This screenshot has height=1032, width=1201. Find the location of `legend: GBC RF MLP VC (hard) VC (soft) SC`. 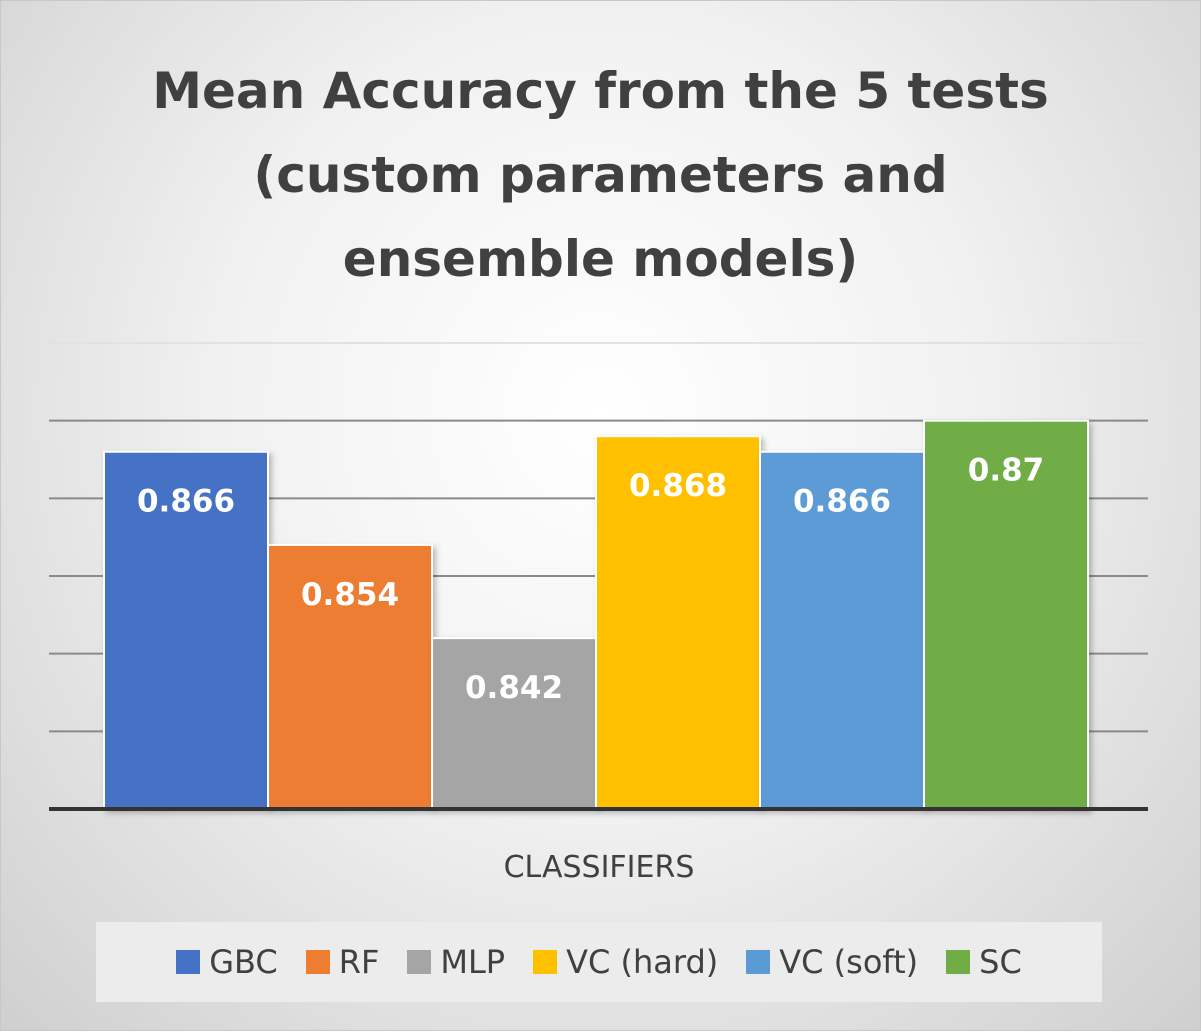

legend: GBC RF MLP VC (hard) VC (soft) SC is located at coordinates (599, 962).